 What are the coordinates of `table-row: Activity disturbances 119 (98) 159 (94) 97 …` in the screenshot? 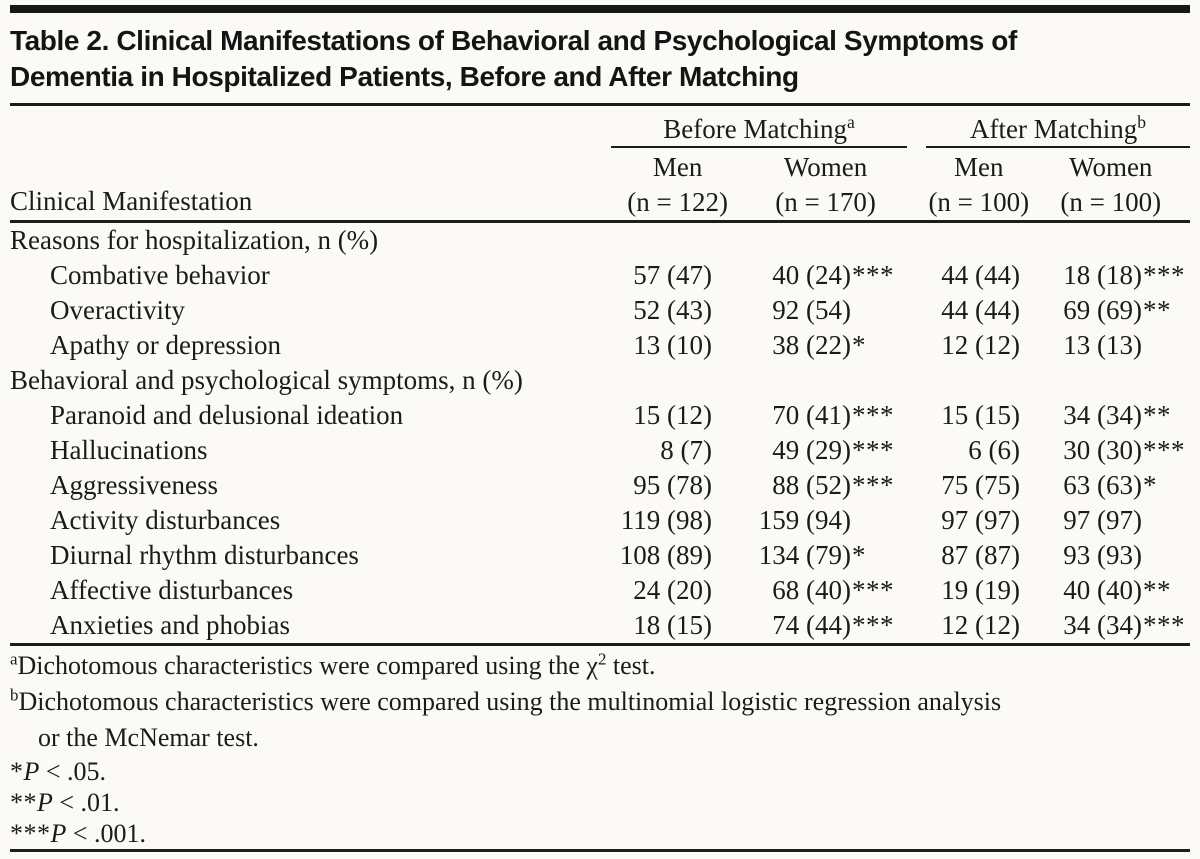 It's located at (600, 520).